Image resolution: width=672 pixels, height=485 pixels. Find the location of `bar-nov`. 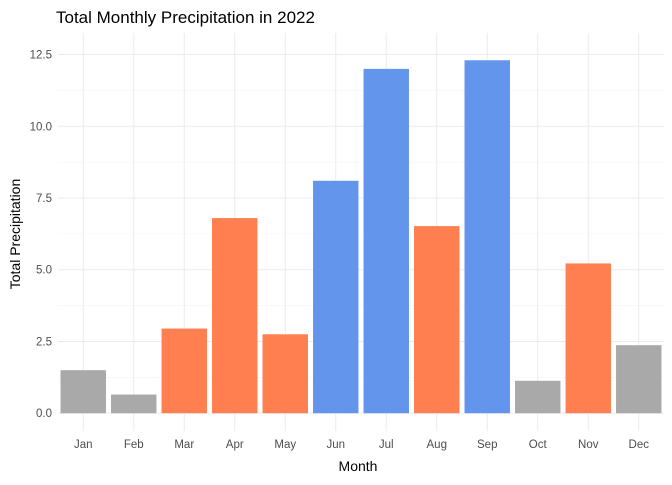

bar-nov is located at coordinates (588, 338).